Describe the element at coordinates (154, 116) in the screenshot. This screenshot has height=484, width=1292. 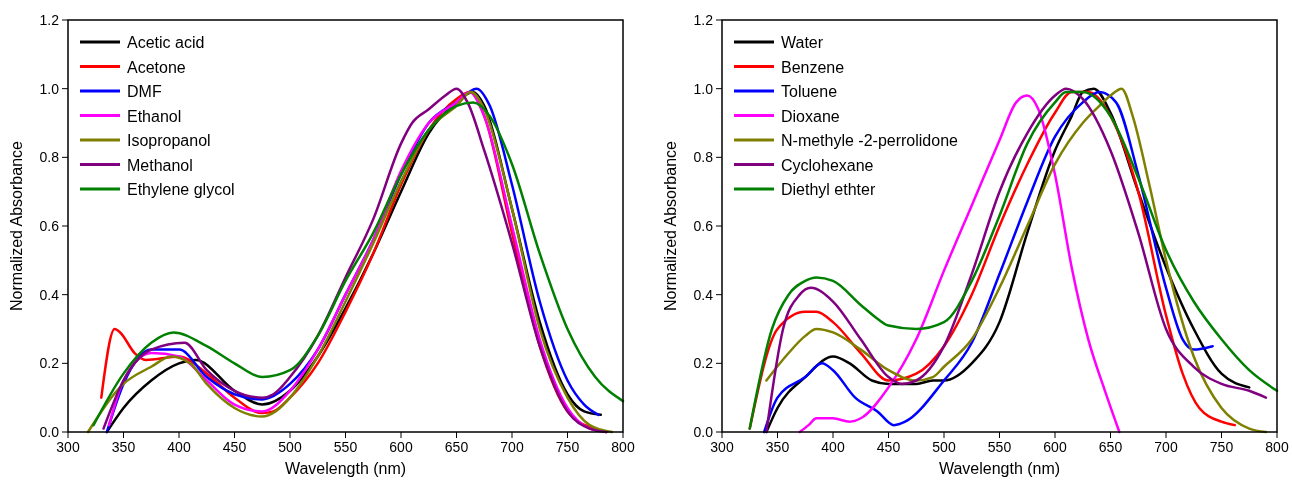
I see `legend-label: Ethanol` at that location.